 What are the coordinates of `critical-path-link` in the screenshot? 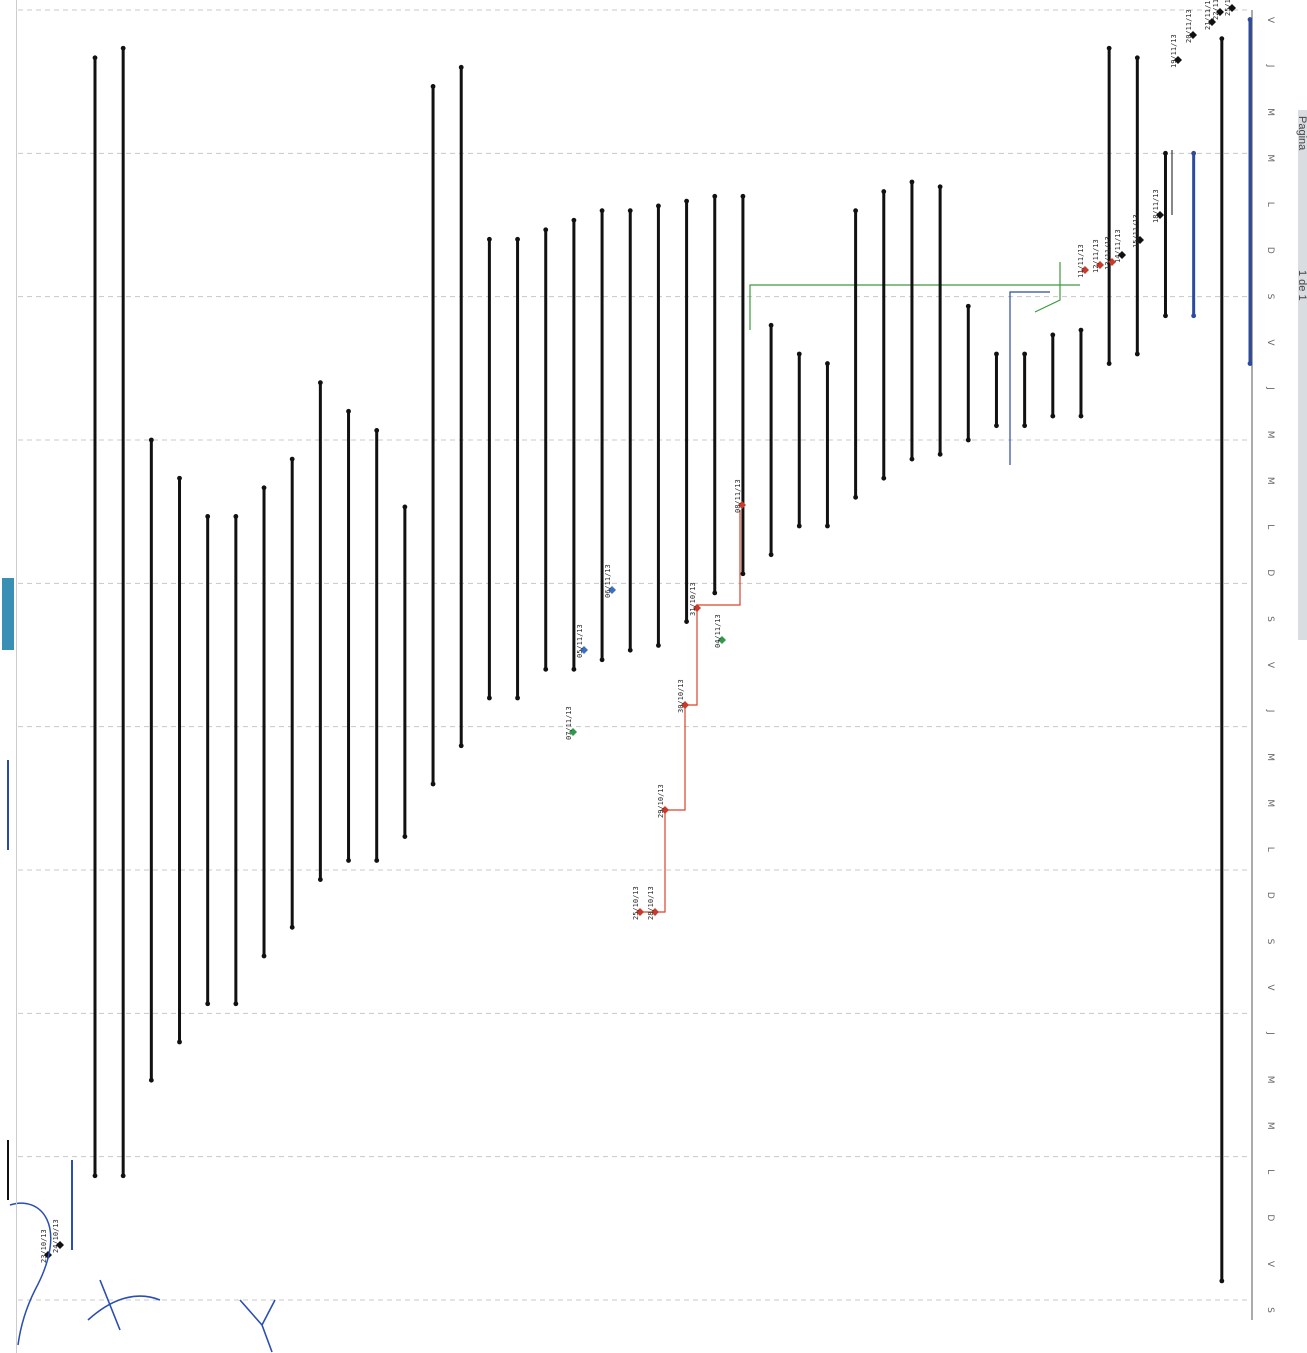 It's located at (690, 711).